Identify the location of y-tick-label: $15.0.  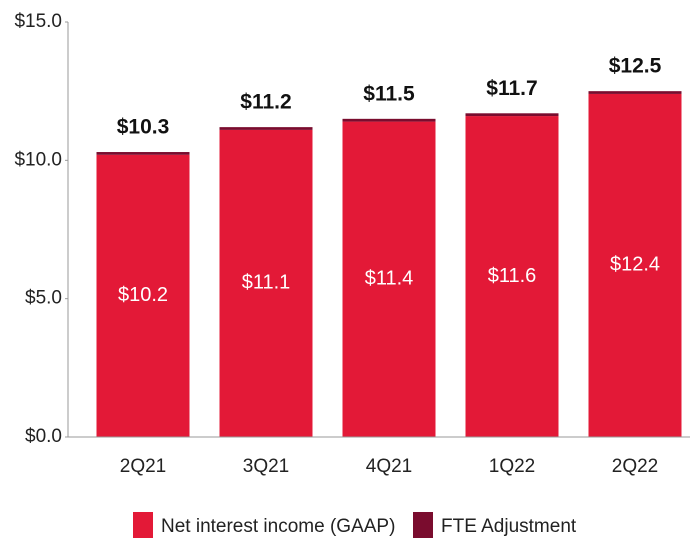
(38, 21).